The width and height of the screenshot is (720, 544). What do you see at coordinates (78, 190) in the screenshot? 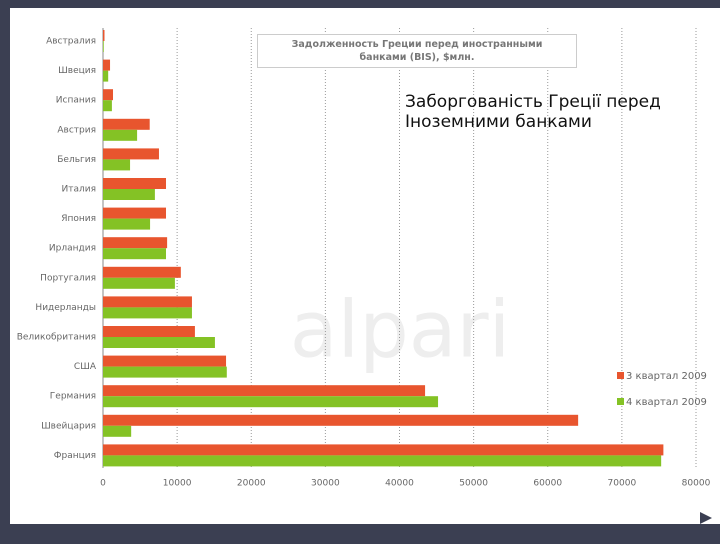
I see `y-tick-label: Италия` at bounding box center [78, 190].